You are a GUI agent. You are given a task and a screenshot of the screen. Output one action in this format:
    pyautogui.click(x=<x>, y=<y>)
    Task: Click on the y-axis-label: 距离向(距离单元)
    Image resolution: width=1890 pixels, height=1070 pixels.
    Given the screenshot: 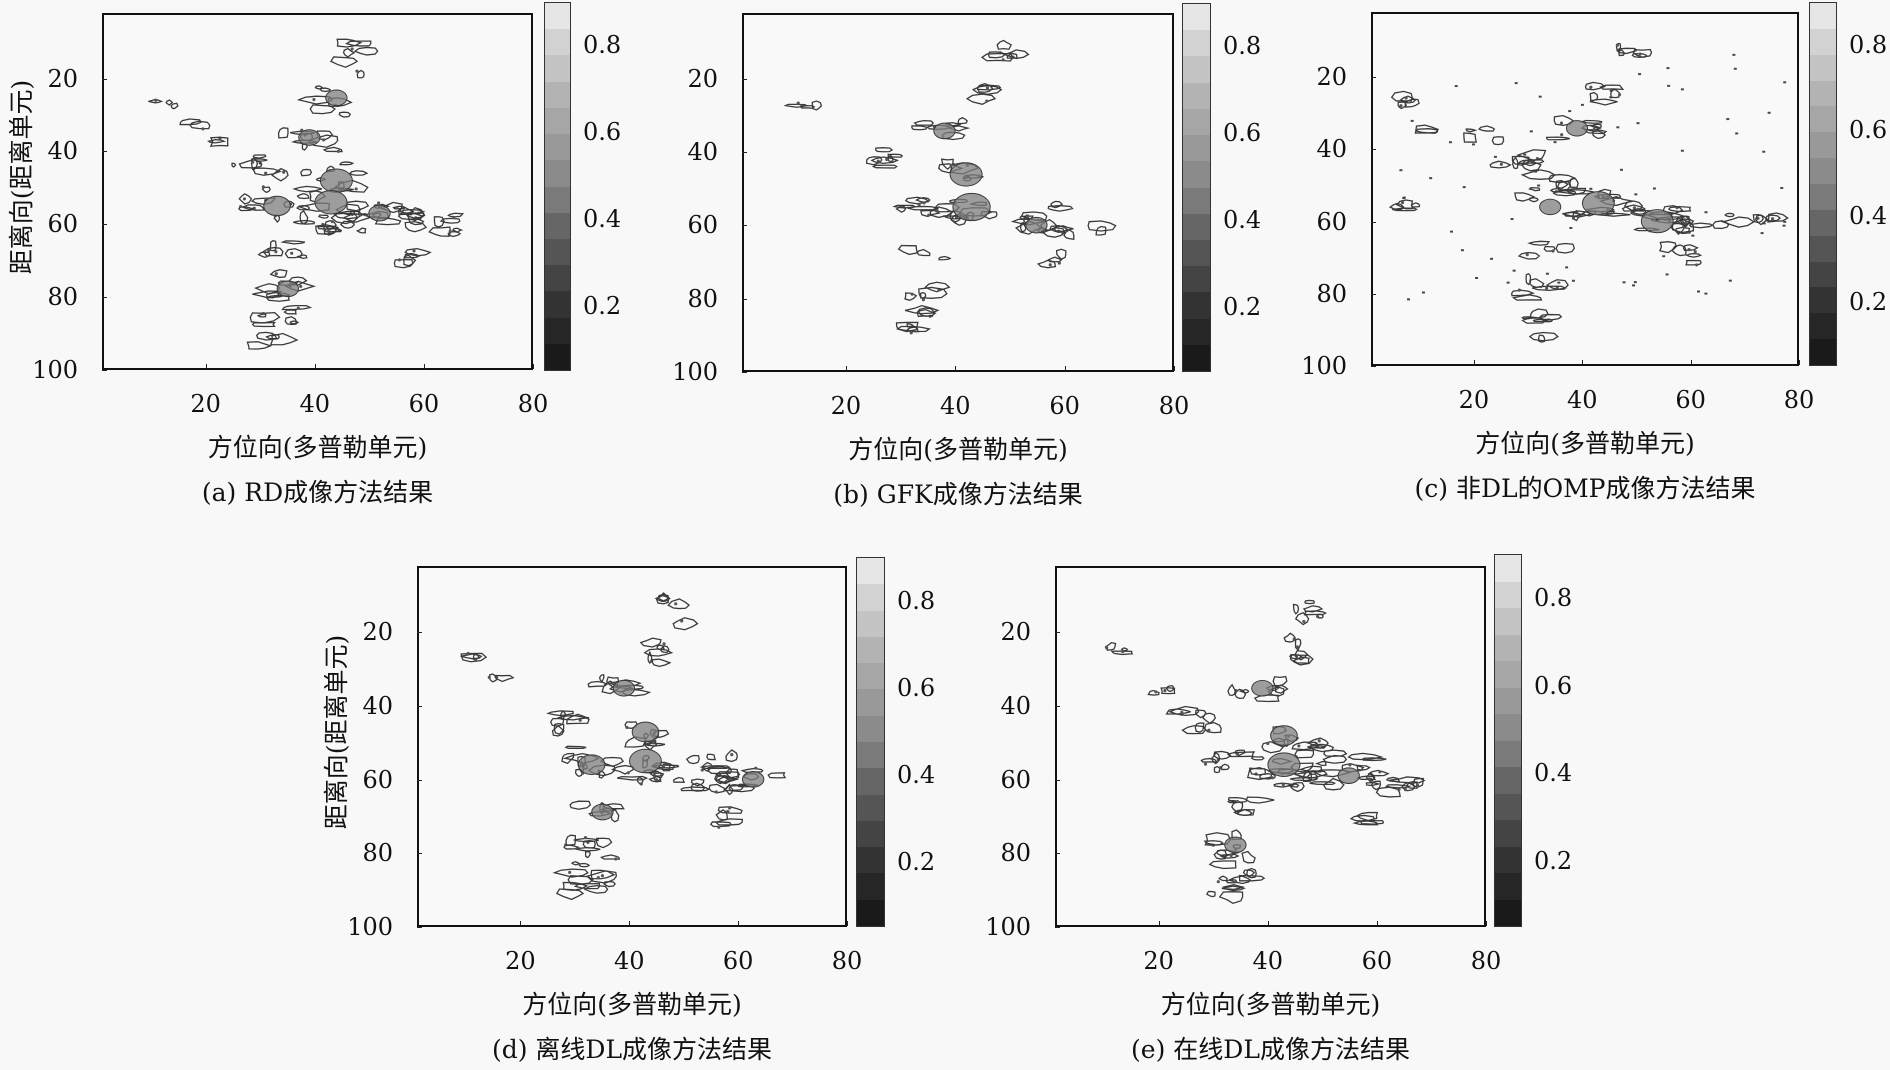 What is the action you would take?
    pyautogui.click(x=336, y=731)
    